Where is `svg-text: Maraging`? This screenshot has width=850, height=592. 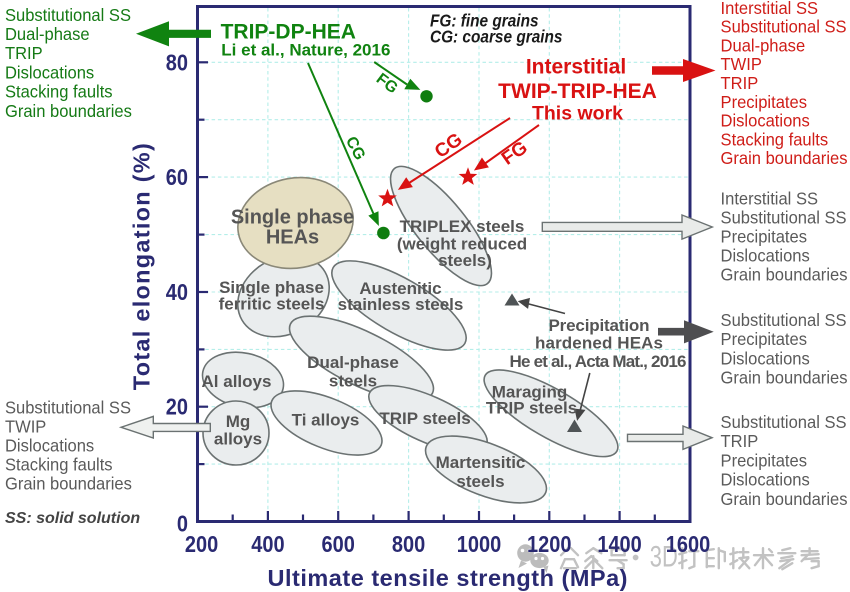
svg-text: Maraging is located at coordinates (530, 392).